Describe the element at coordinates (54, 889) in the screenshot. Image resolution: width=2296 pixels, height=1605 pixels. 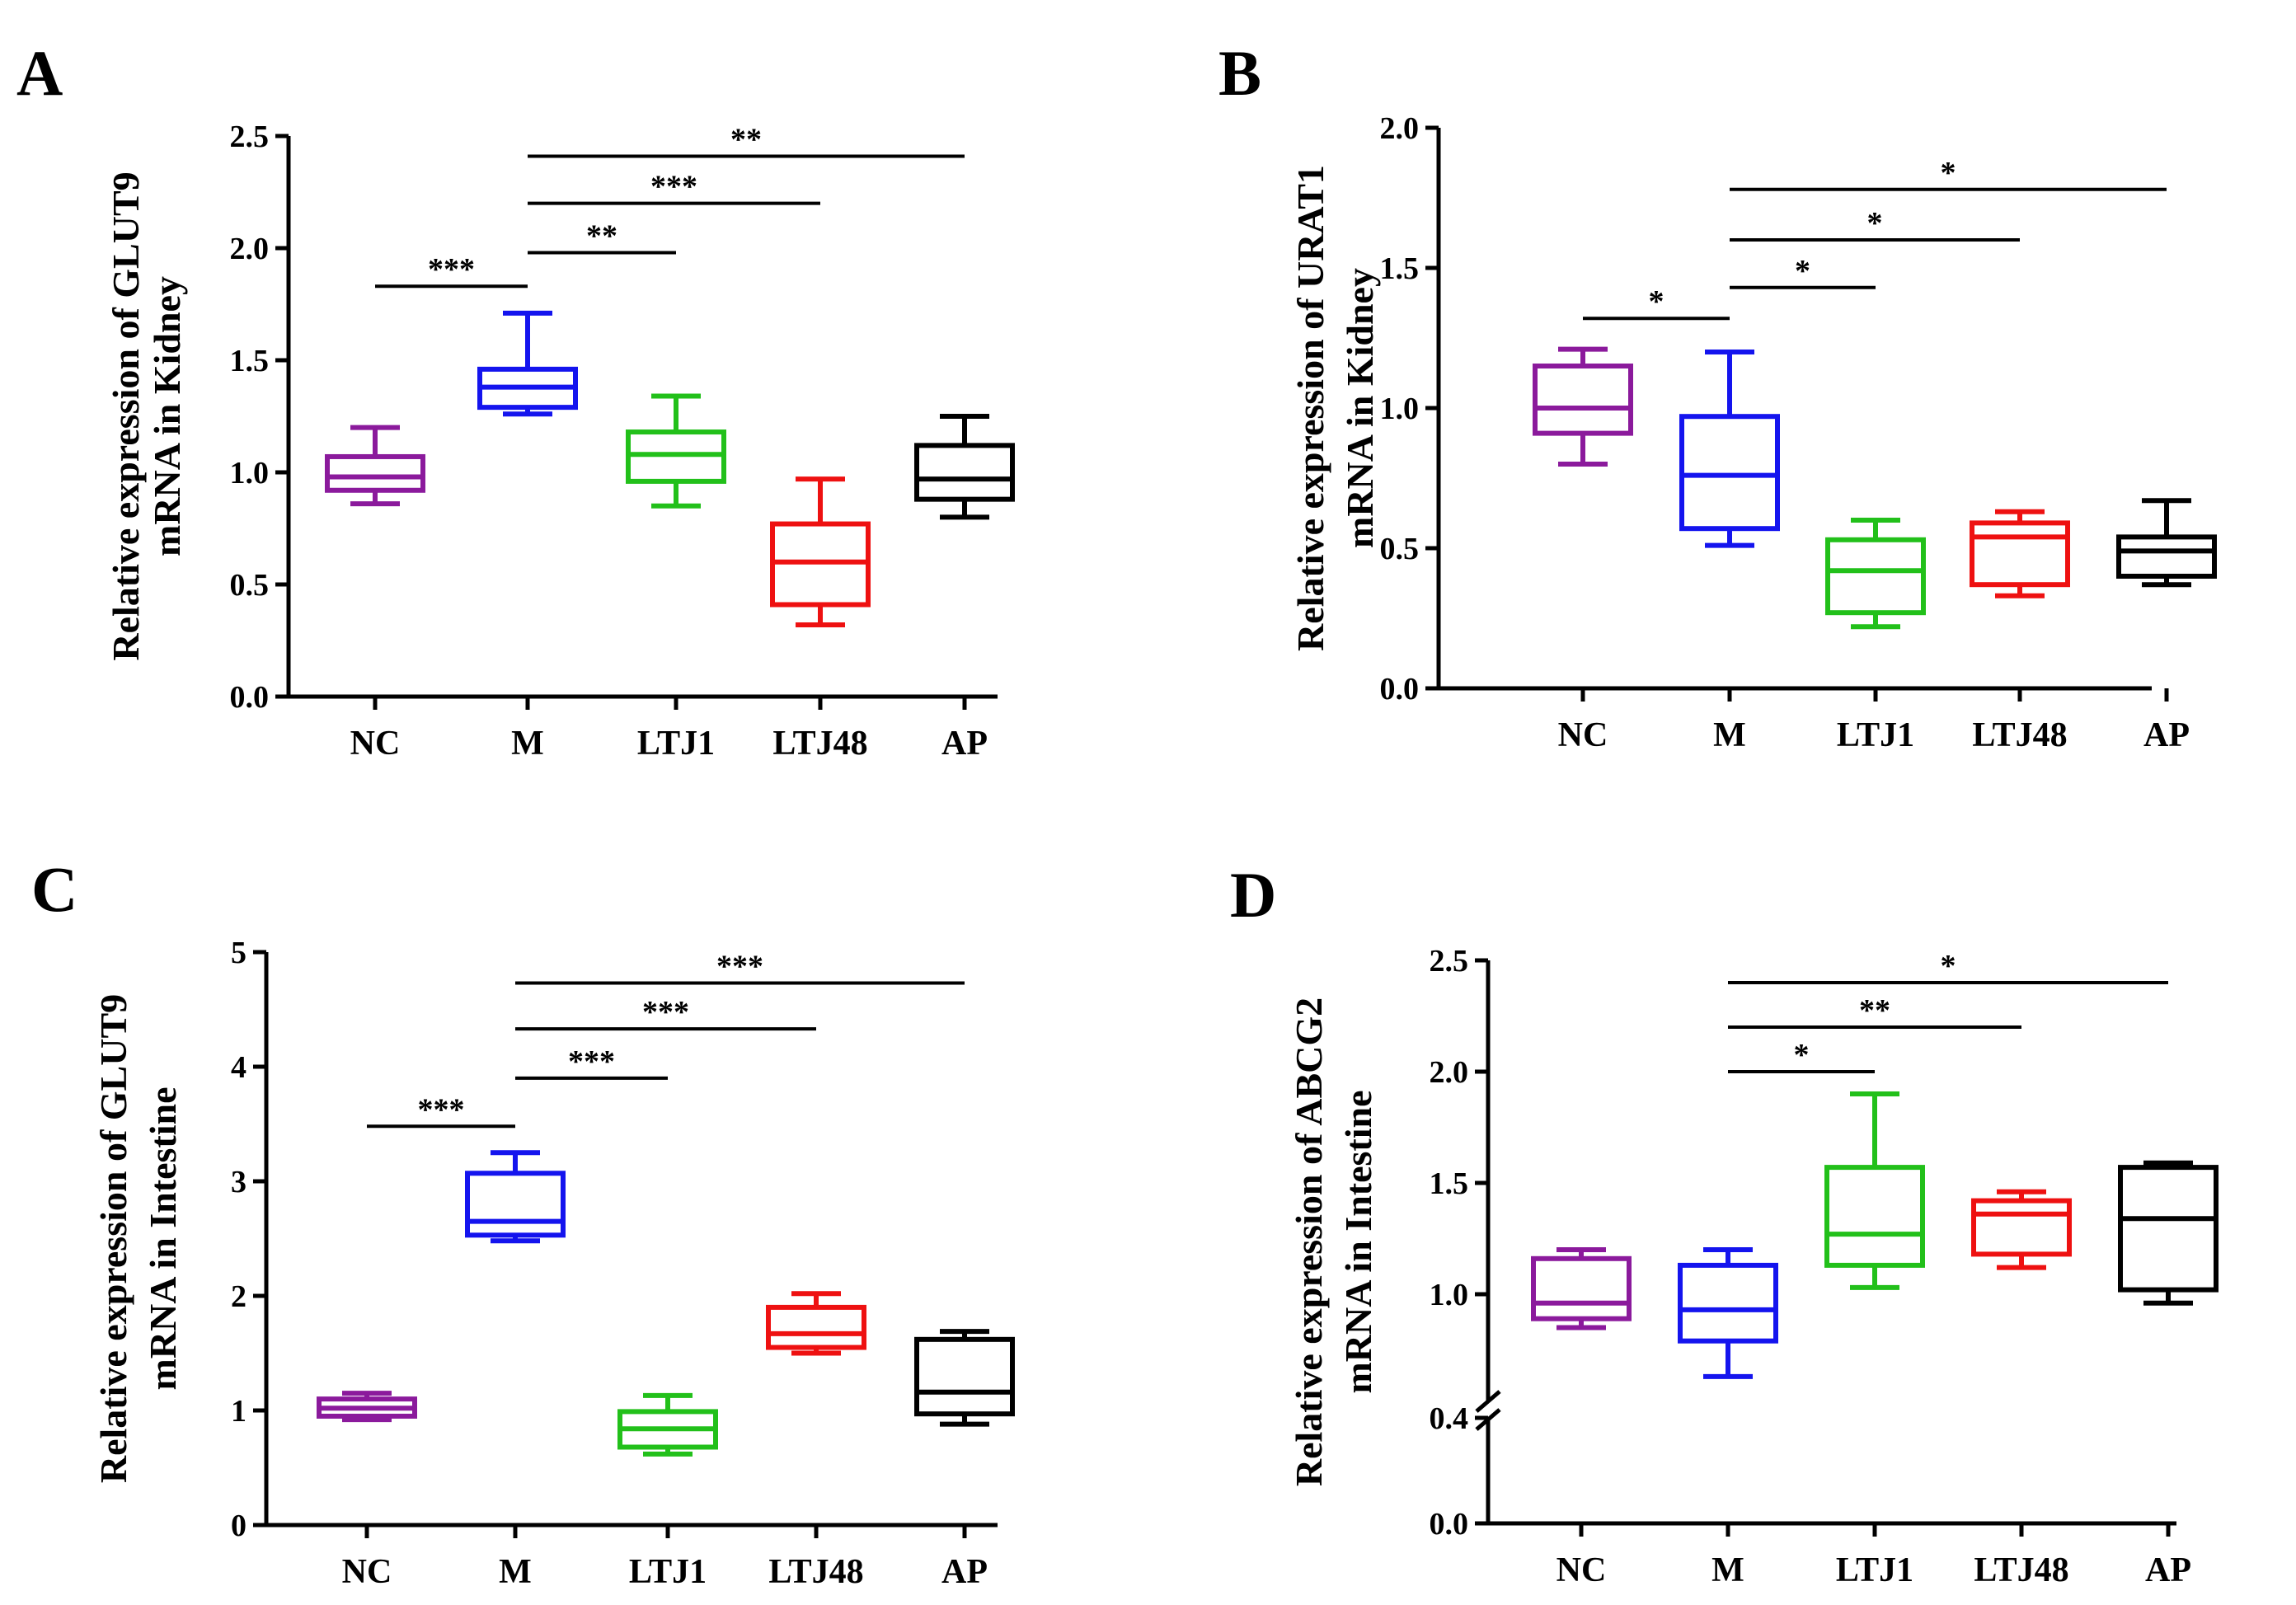
I see `panel-label: C` at that location.